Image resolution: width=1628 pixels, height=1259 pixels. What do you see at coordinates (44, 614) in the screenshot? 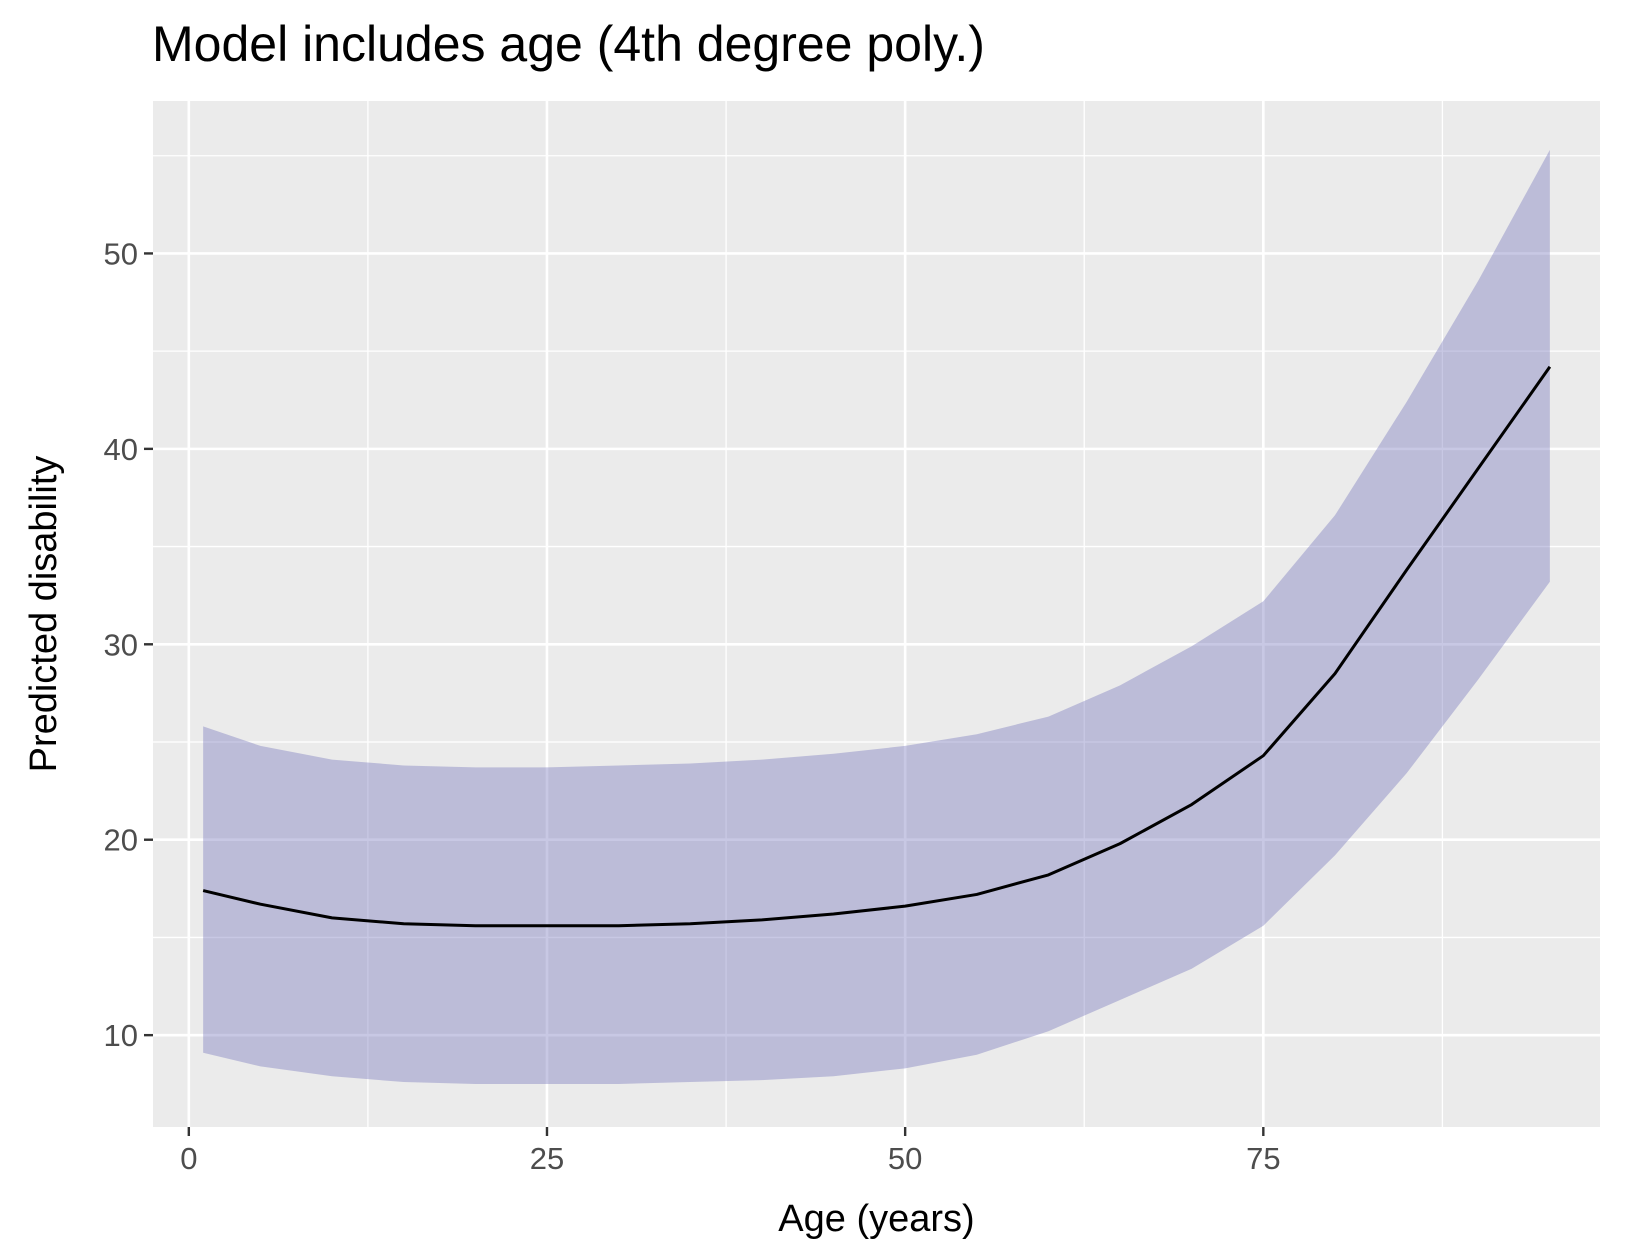
I see `y-axis-title: Predicted disability` at bounding box center [44, 614].